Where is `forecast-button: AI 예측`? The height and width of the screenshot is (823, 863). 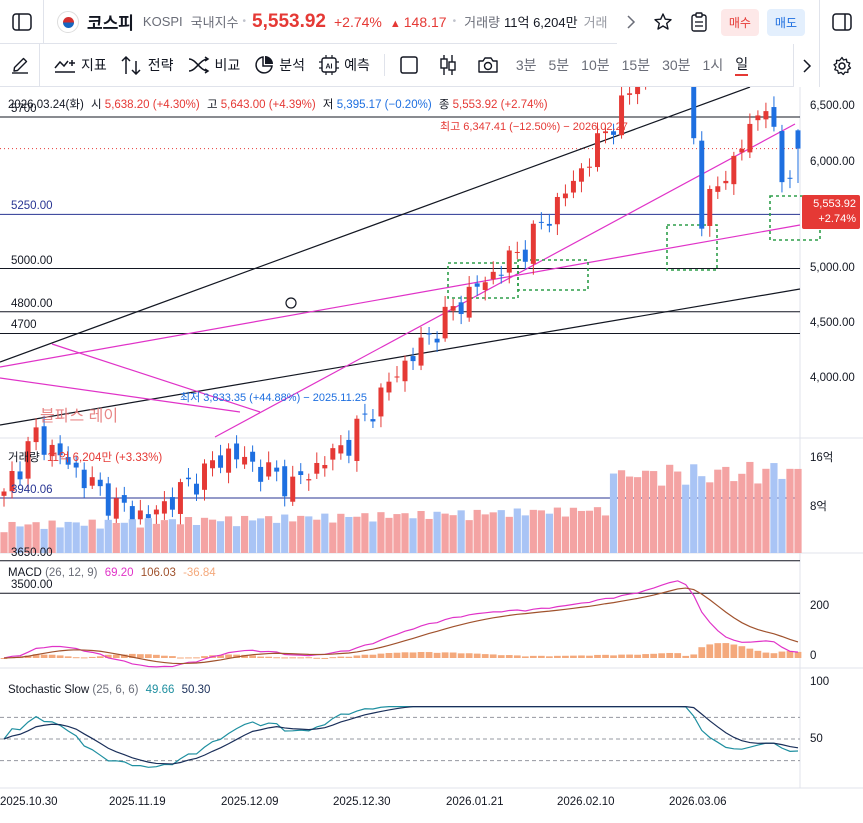
forecast-button: AI 예측 is located at coordinates (344, 65).